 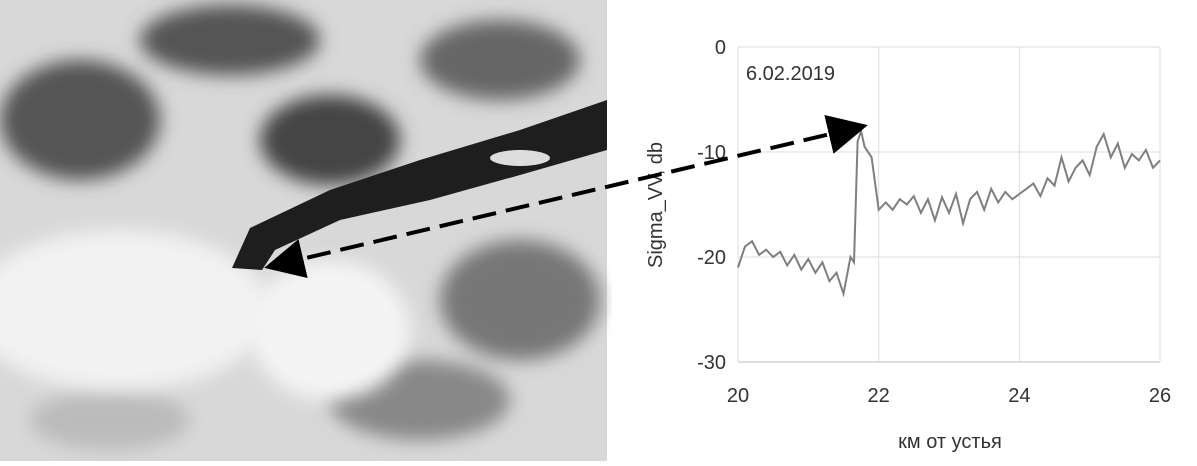 I want to click on x-axis-label: км от устья, so click(x=950, y=442).